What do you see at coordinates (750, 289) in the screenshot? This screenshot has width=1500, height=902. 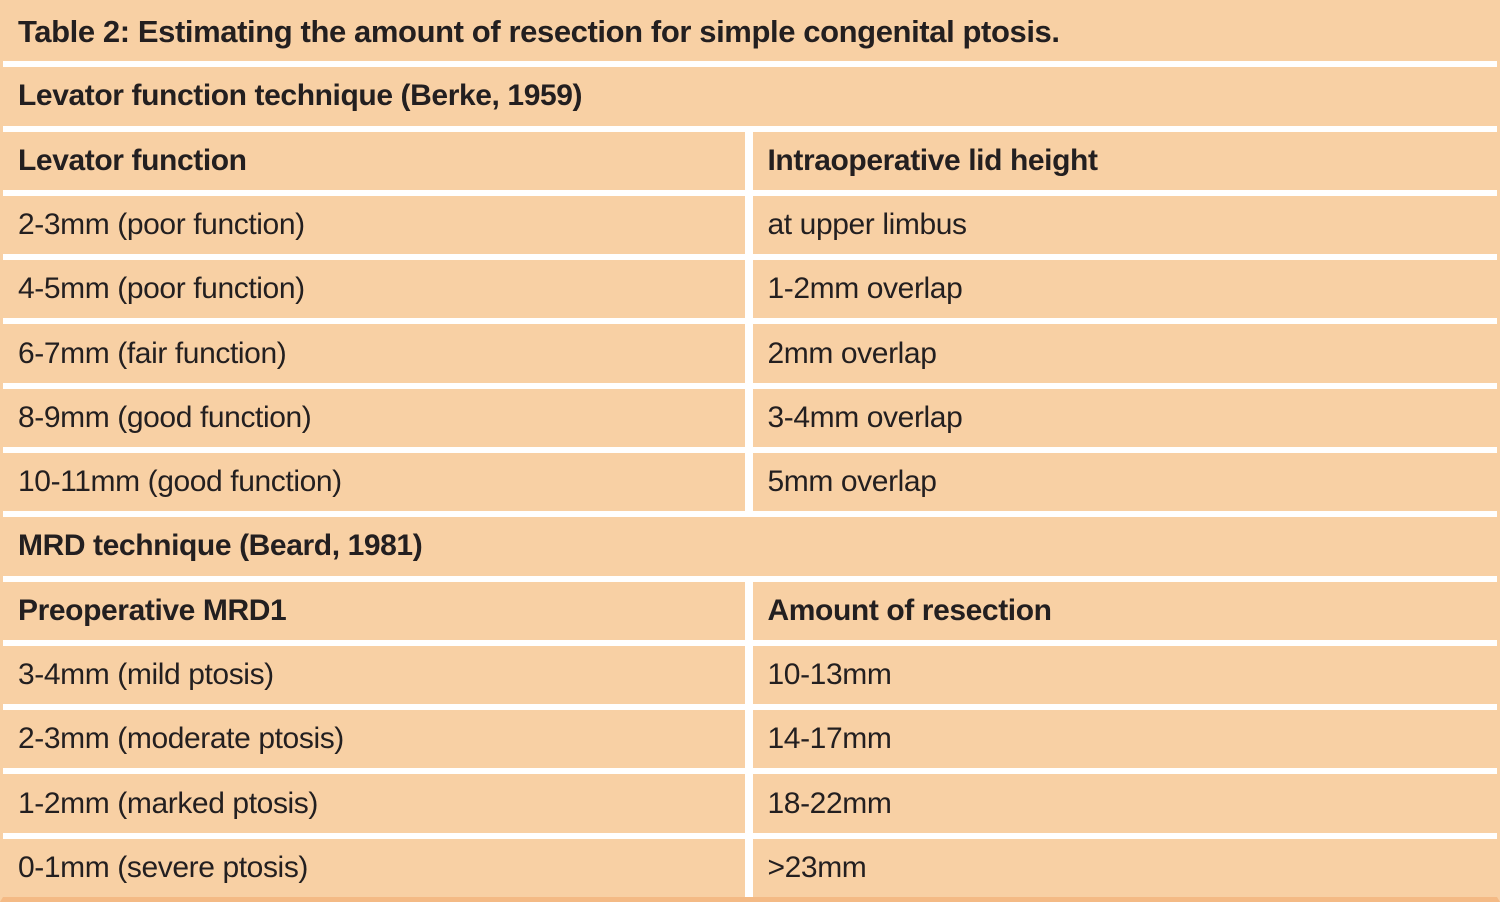 I see `table-row: 4-5mm (poor function) 1-2mm overlap` at bounding box center [750, 289].